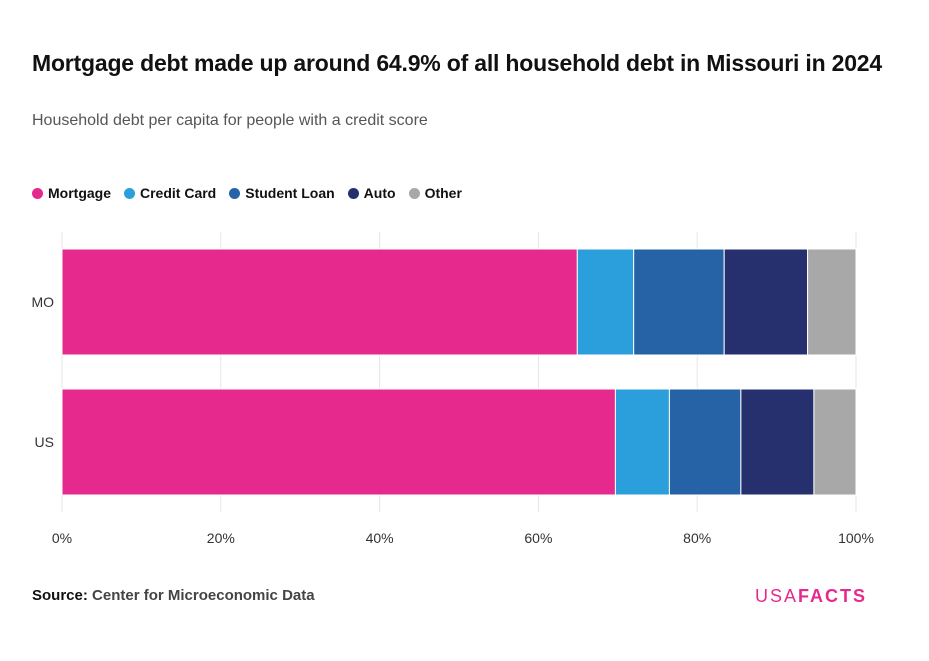 This screenshot has height=661, width=929. I want to click on legend-item: Student Loan, so click(282, 193).